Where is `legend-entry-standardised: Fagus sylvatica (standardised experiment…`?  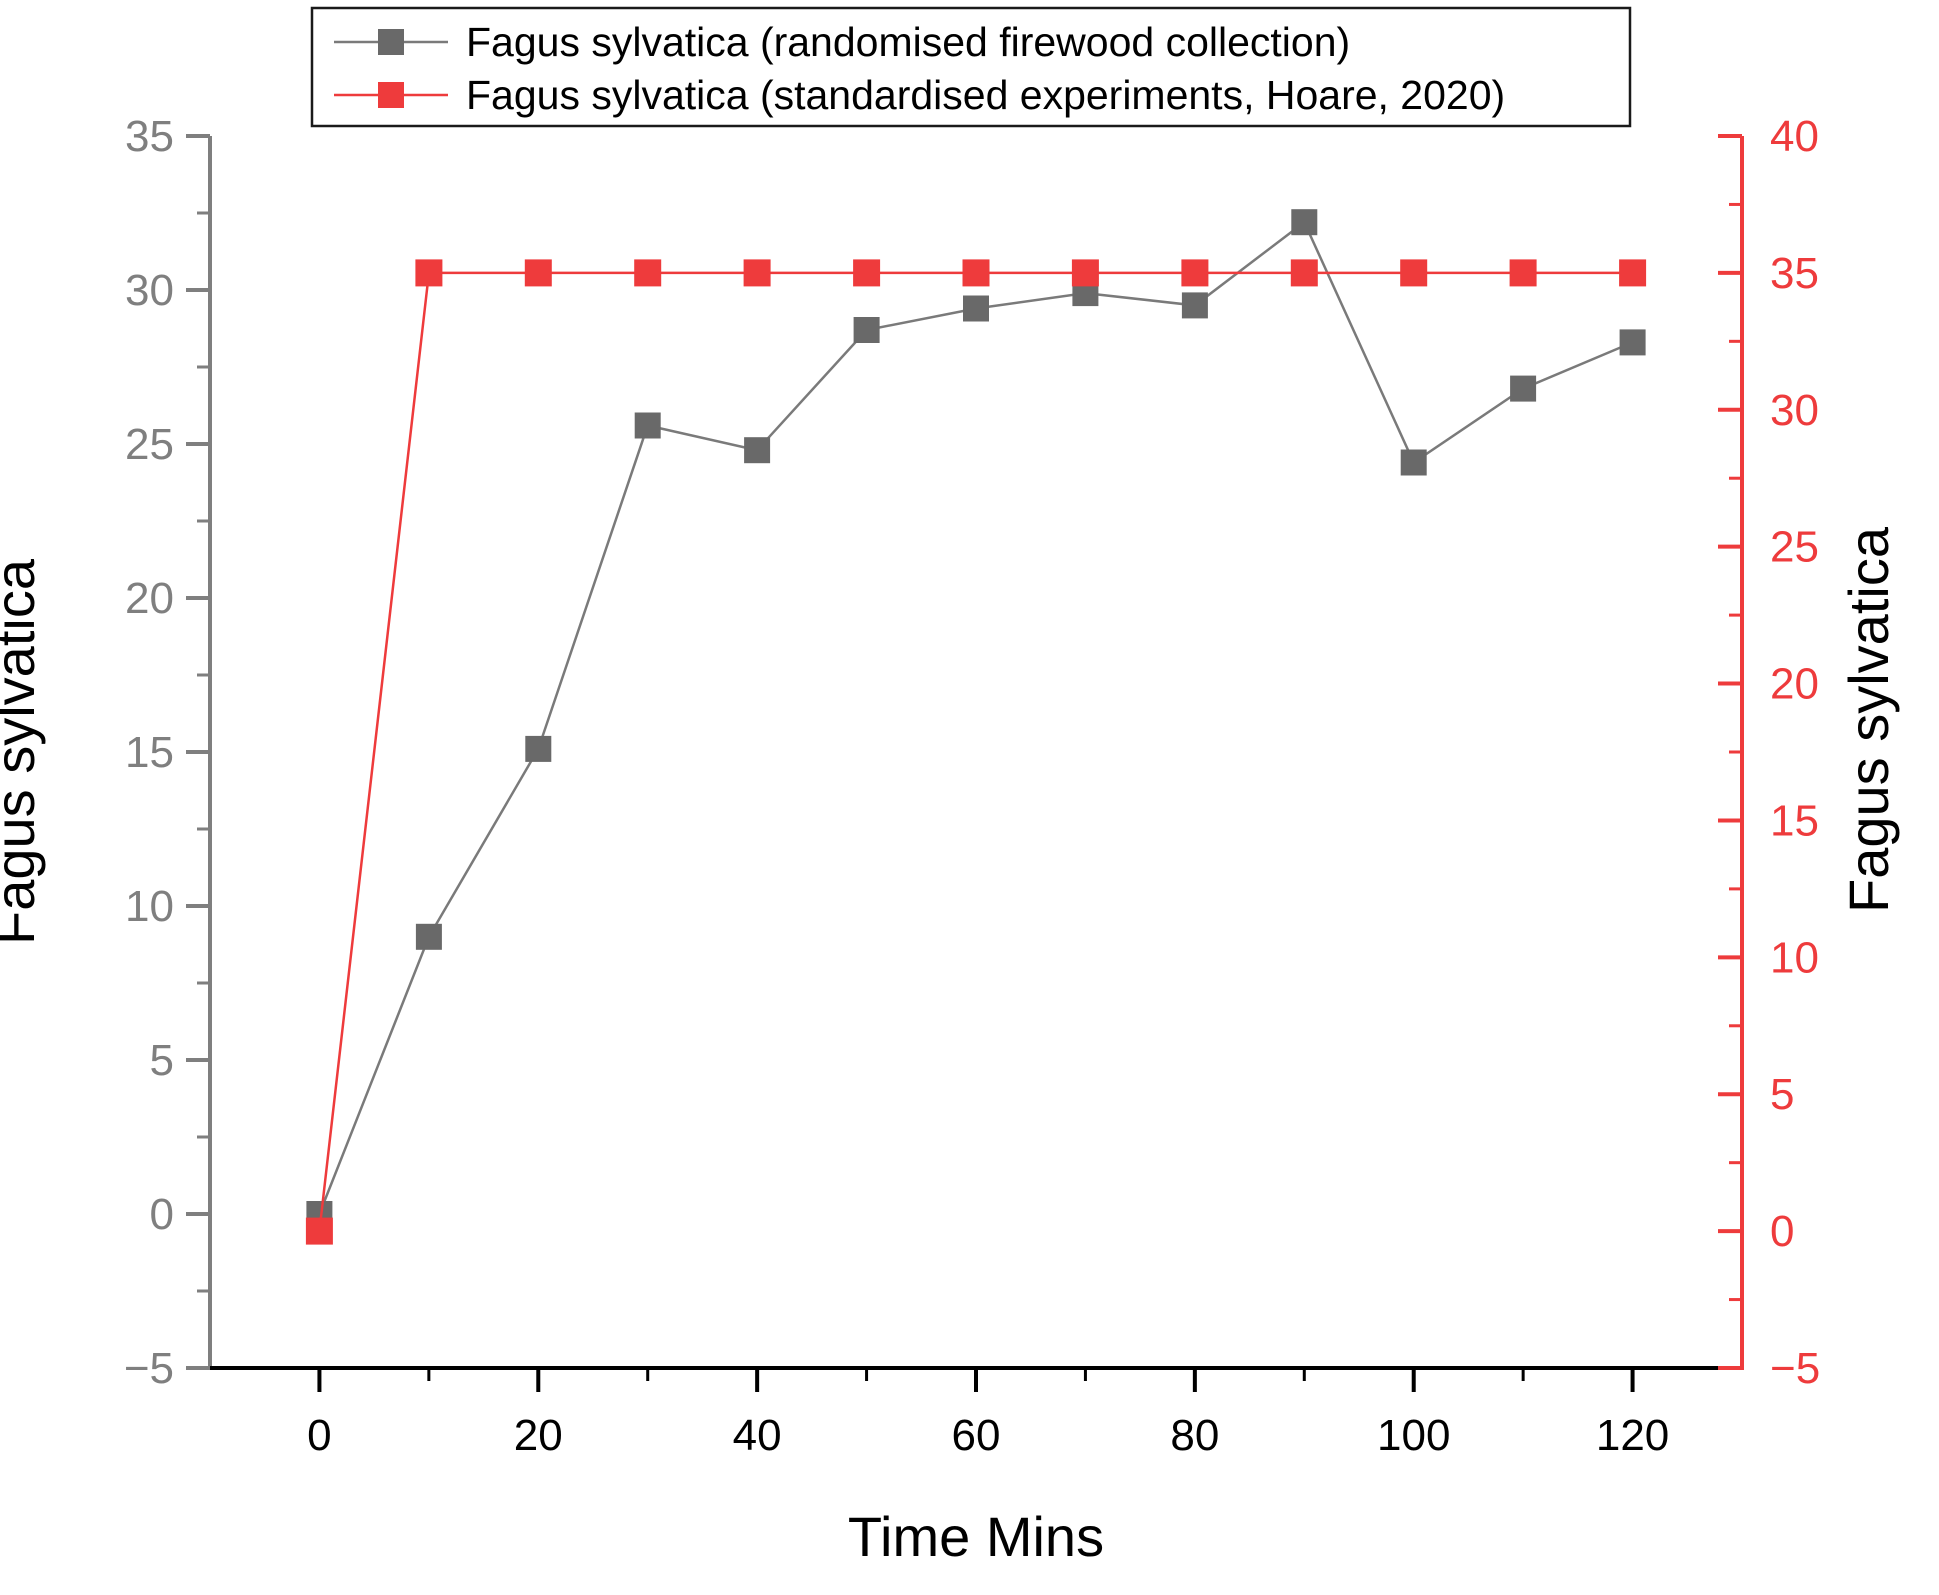
legend-entry-standardised: Fagus sylvatica (standardised experiment… is located at coordinates (919, 95).